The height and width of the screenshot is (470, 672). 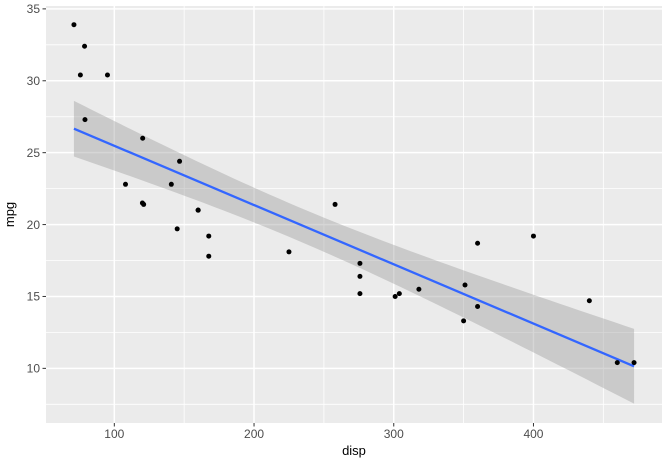 I want to click on svg-text: 20, so click(x=34, y=225).